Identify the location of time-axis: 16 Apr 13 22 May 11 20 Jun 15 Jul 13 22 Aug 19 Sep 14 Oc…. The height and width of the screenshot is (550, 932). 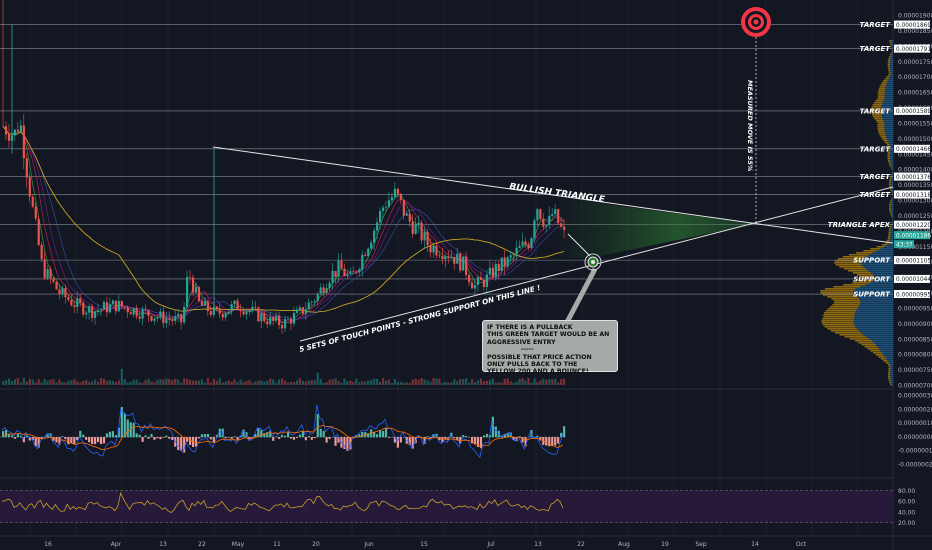
(466, 541).